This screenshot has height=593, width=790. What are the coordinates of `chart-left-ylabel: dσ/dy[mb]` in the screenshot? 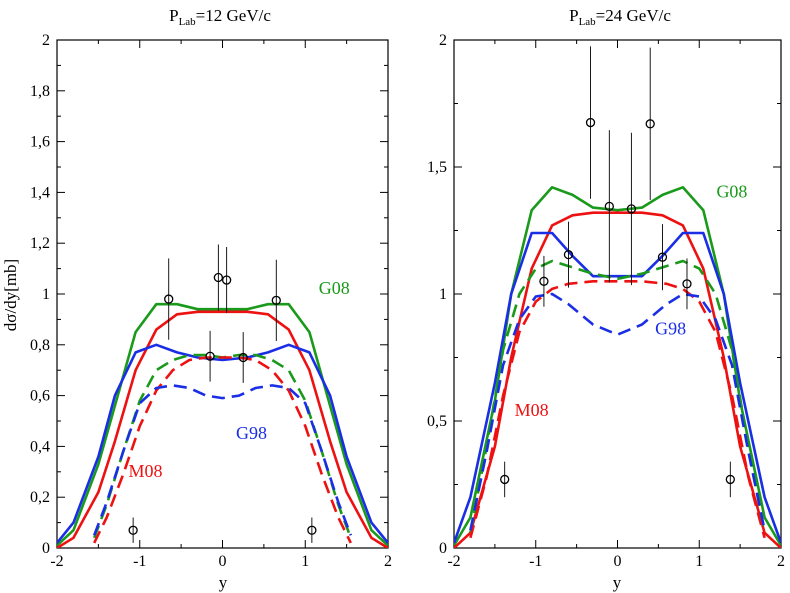 It's located at (10, 295).